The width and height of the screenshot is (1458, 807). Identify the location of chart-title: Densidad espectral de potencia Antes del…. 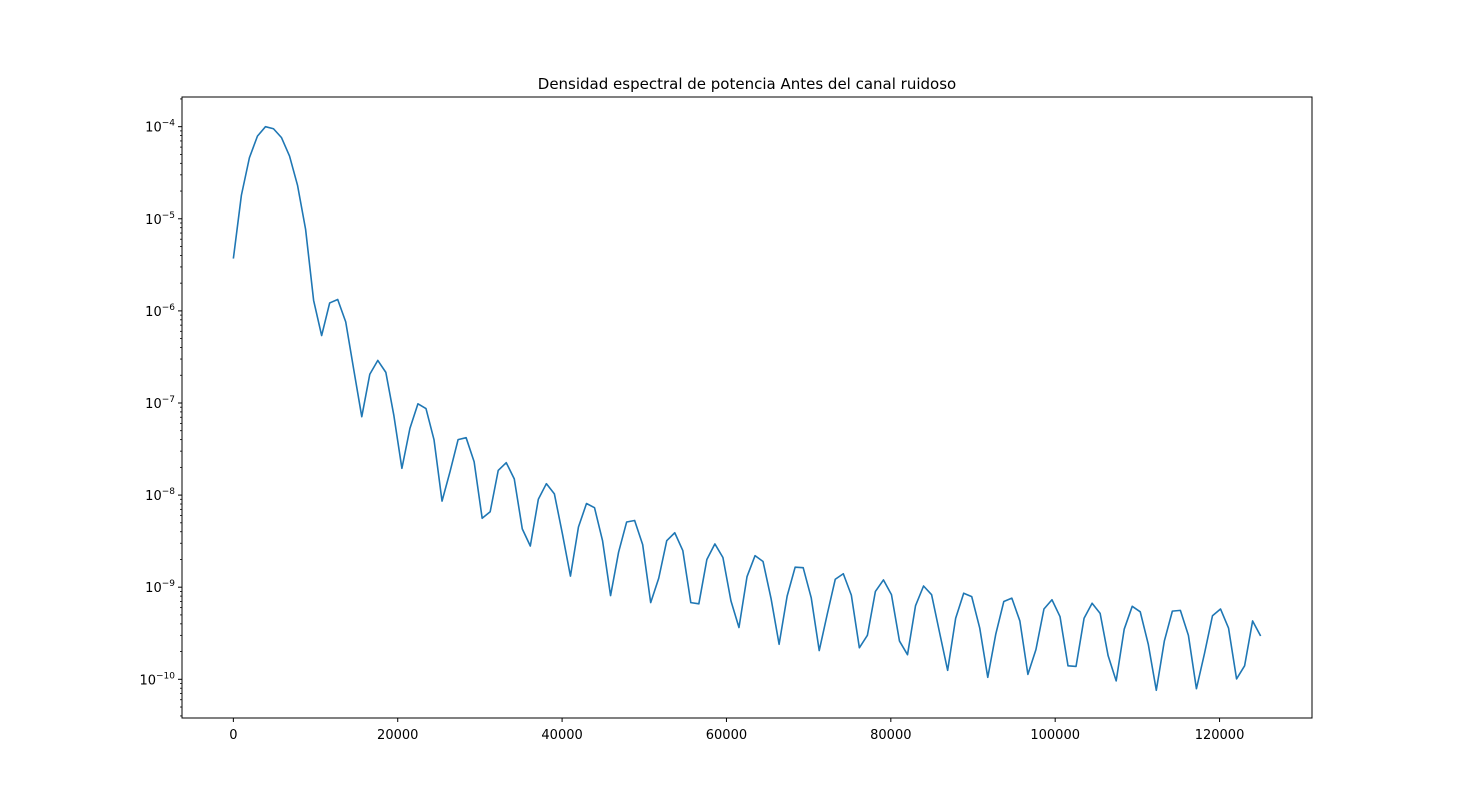
(747, 84).